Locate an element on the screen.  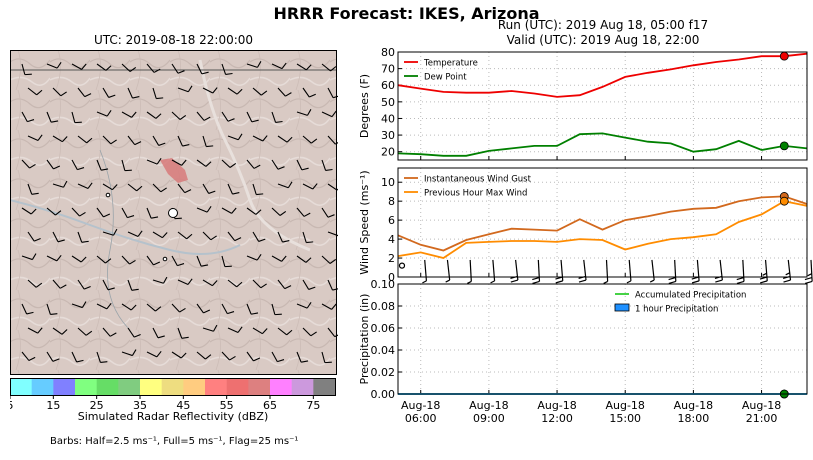
legend-label: Temperature is located at coordinates (450, 64).